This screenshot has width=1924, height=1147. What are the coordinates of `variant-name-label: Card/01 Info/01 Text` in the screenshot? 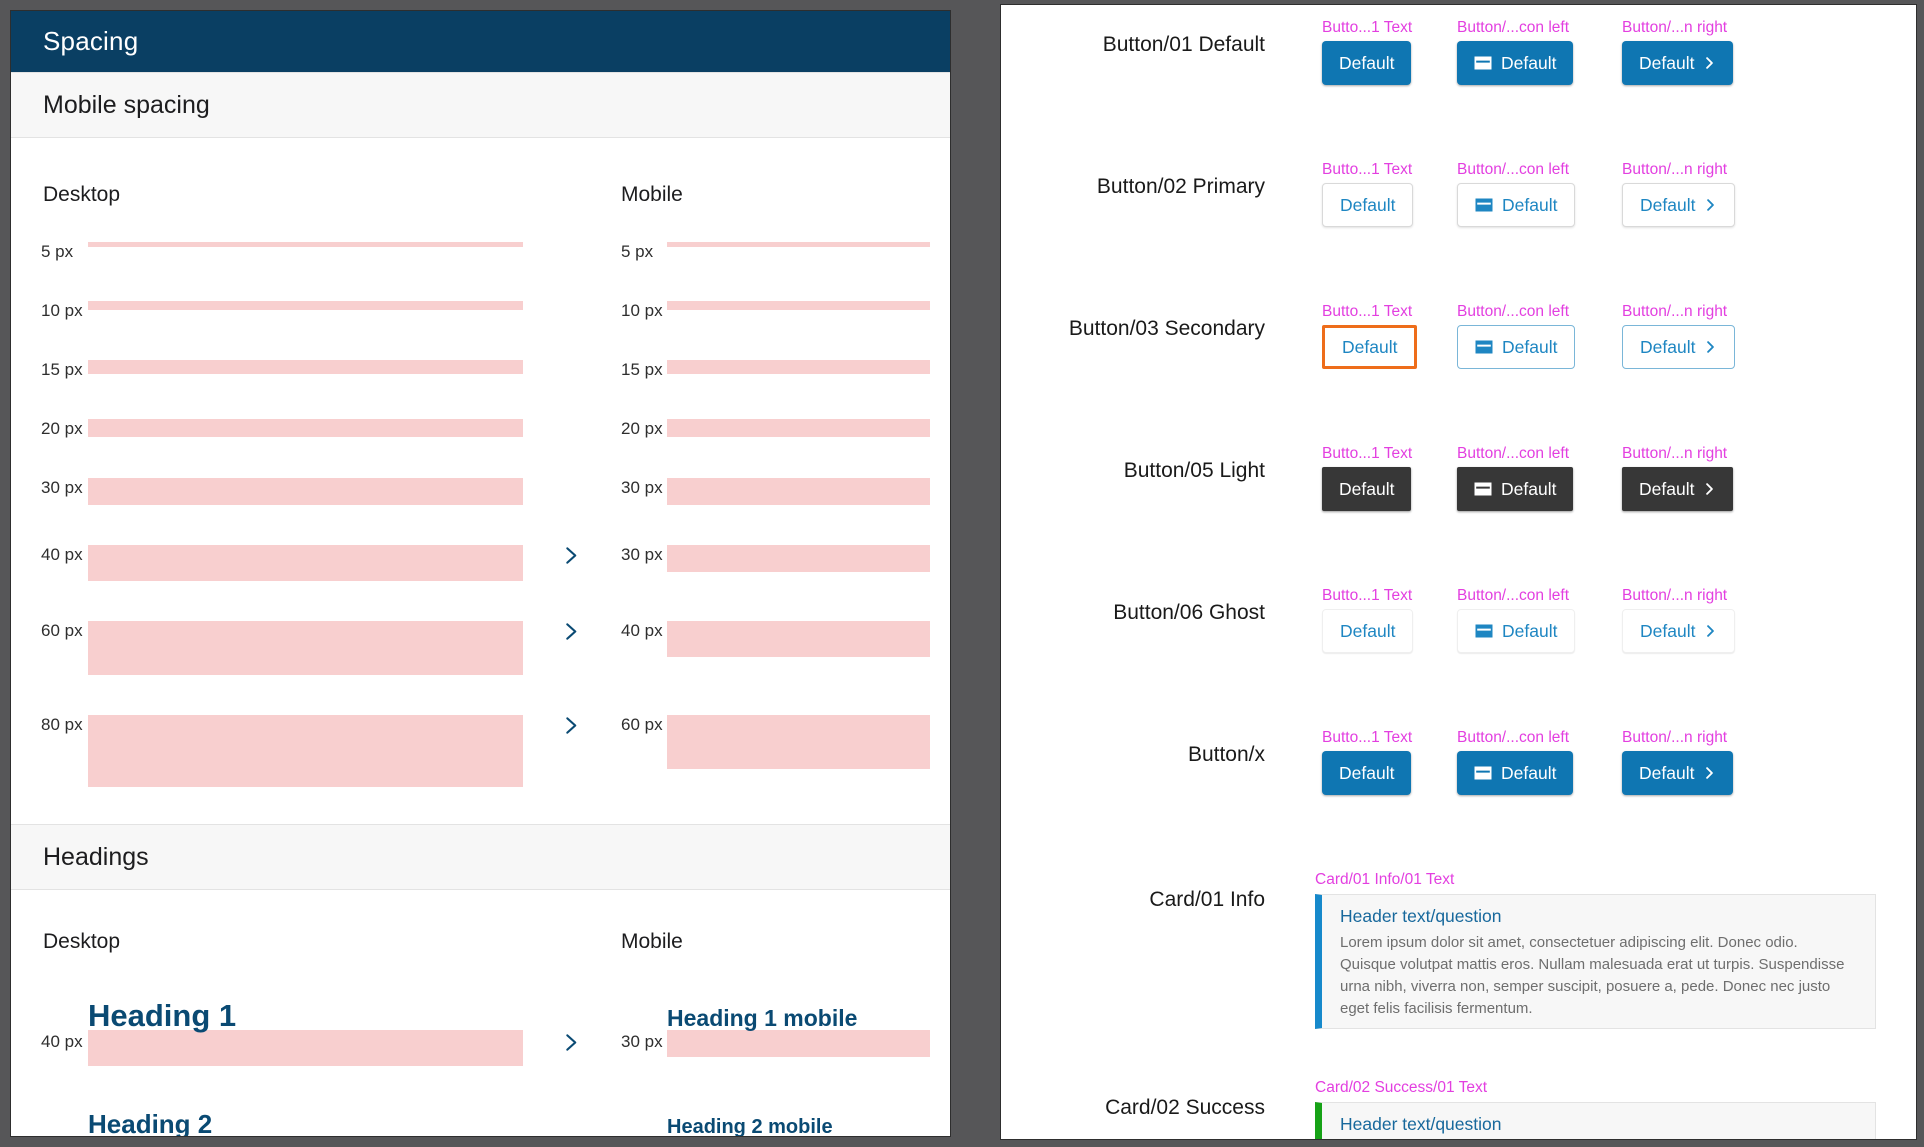 It's located at (1385, 879).